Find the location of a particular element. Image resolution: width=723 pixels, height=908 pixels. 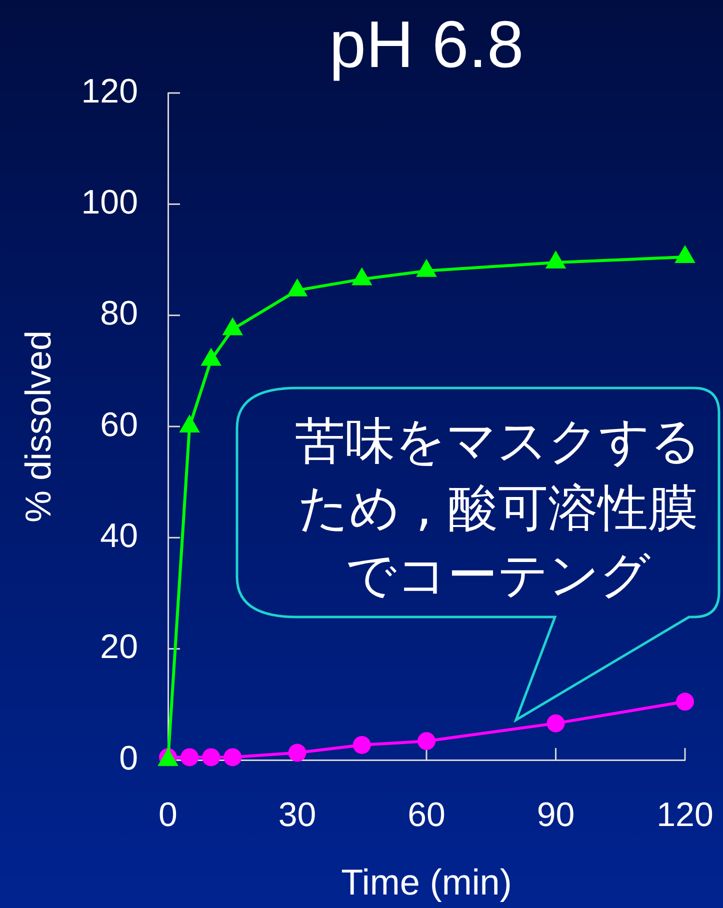

x-tick-label: 90 is located at coordinates (555, 815).